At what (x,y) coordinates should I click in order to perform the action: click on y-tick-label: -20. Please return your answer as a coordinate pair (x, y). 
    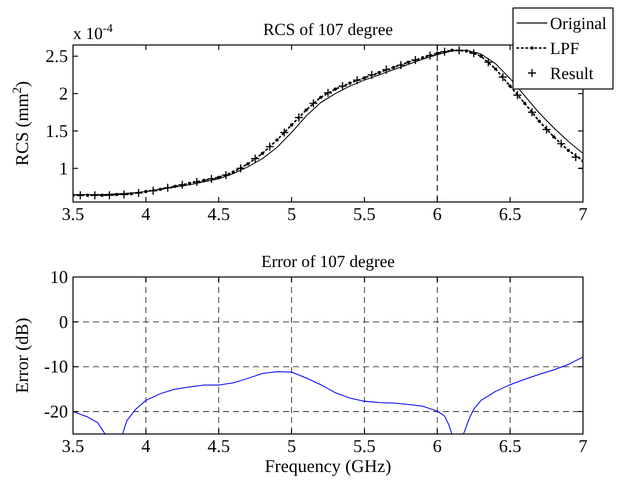
    Looking at the image, I should click on (56, 412).